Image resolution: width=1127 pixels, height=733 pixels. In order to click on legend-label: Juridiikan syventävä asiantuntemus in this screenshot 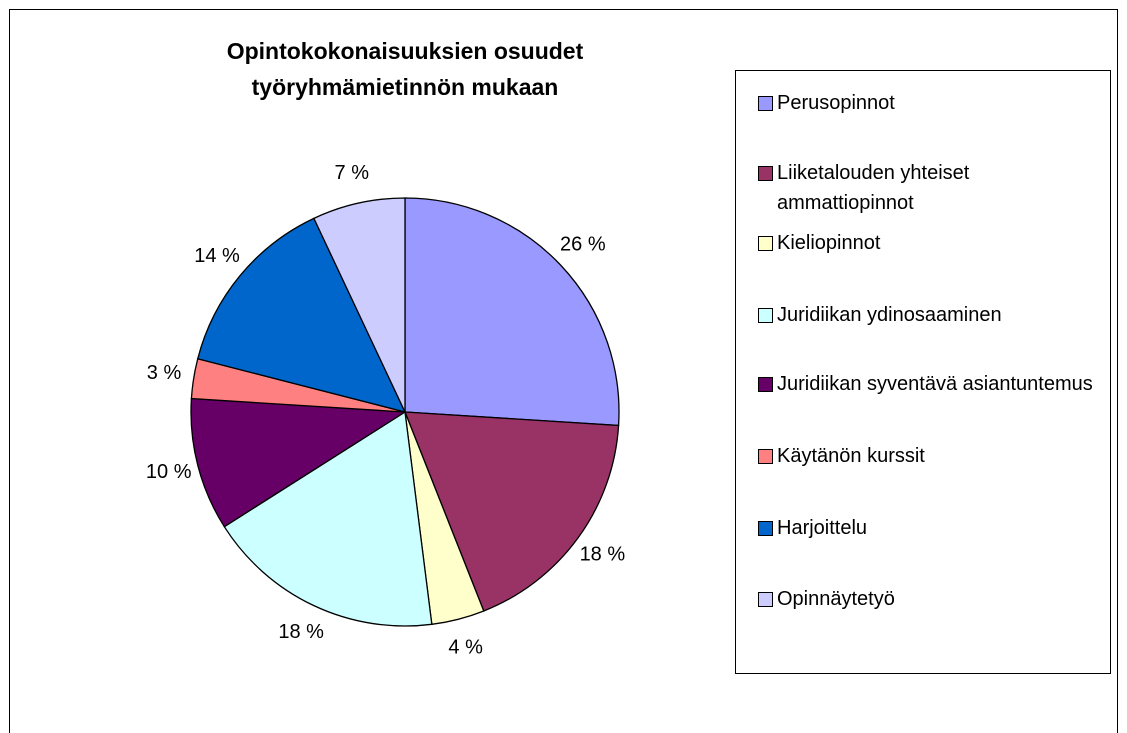, I will do `click(935, 384)`.